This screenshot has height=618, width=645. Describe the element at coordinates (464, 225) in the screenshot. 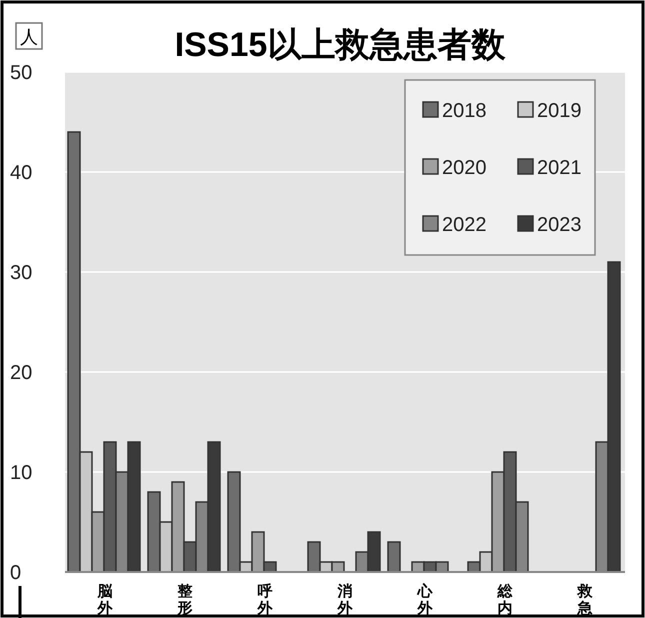

I see `legend-label: 2022` at that location.